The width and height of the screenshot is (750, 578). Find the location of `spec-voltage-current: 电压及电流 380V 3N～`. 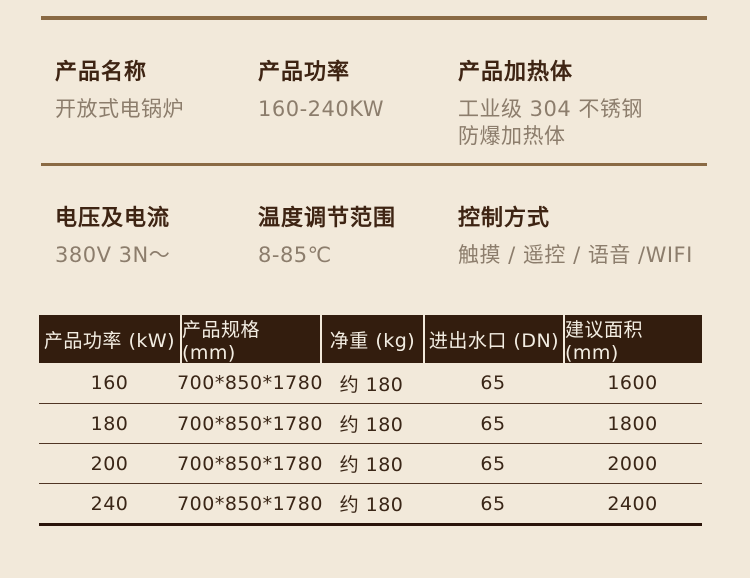

spec-voltage-current: 电压及电流 380V 3N～ is located at coordinates (112, 237).